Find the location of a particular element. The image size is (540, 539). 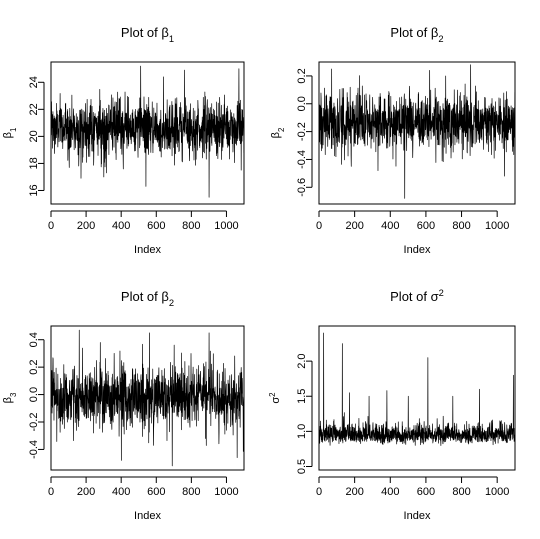

plot-title: Plot of β1 is located at coordinates (147, 34).